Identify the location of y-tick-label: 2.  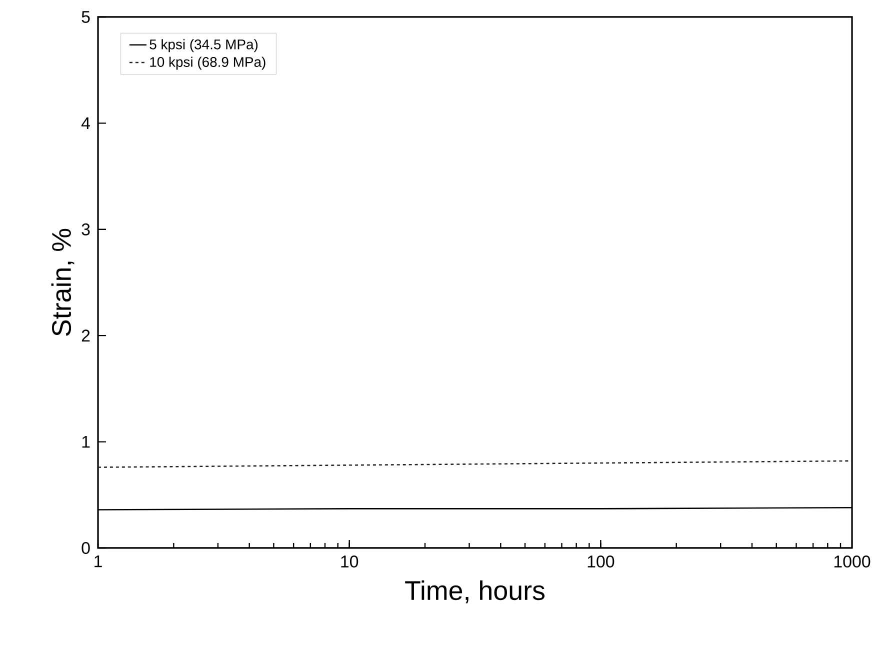
(86, 336).